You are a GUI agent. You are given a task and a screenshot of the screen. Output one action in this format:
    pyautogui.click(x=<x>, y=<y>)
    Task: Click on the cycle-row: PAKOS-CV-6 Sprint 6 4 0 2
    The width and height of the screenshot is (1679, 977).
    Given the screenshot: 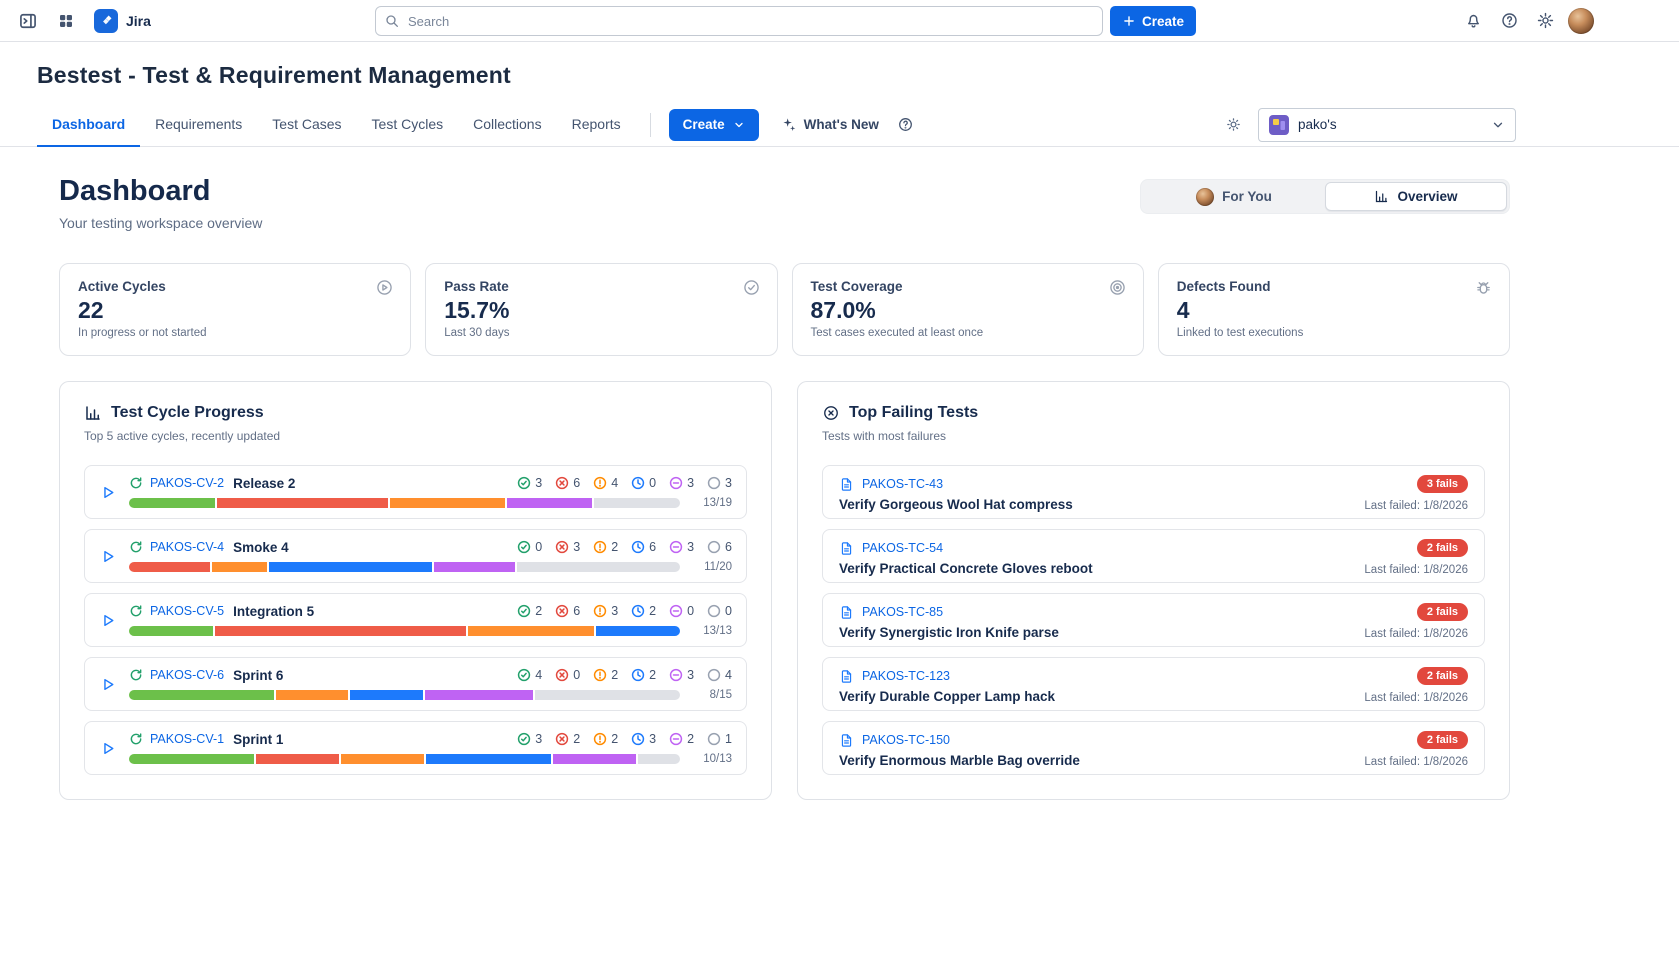 What is the action you would take?
    pyautogui.click(x=415, y=684)
    